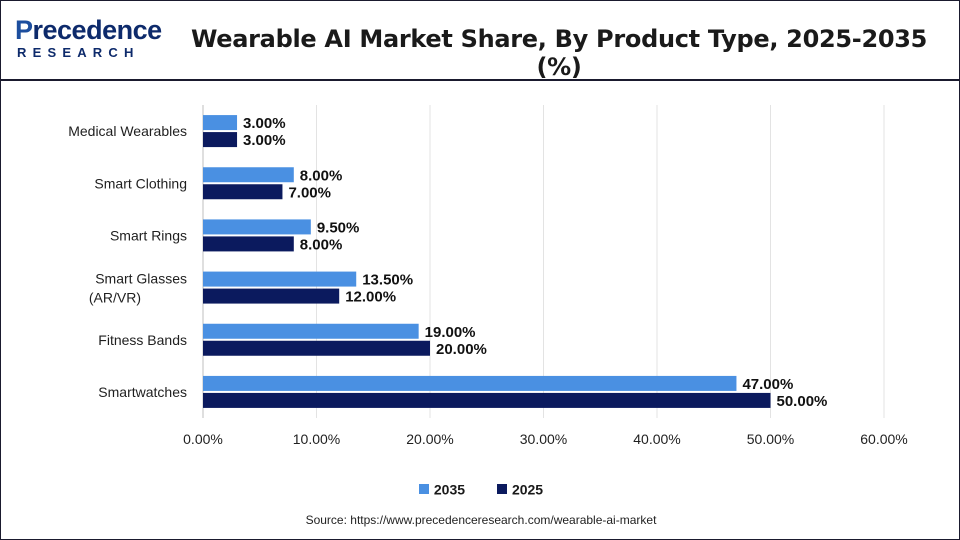 The width and height of the screenshot is (960, 540). I want to click on x-tick-label: 30.00%, so click(543, 439).